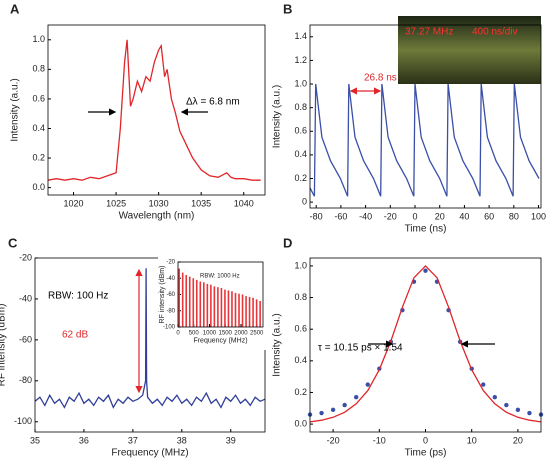  What do you see at coordinates (210, 334) in the screenshot?
I see `x-tick-label: 1000` at bounding box center [210, 334].